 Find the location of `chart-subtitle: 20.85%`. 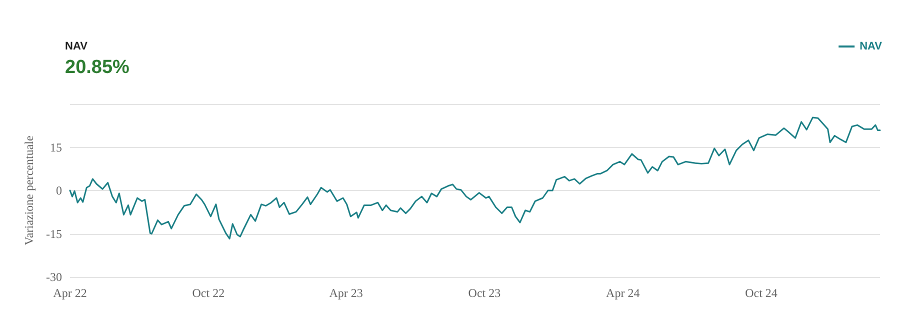

chart-subtitle: 20.85% is located at coordinates (97, 67).